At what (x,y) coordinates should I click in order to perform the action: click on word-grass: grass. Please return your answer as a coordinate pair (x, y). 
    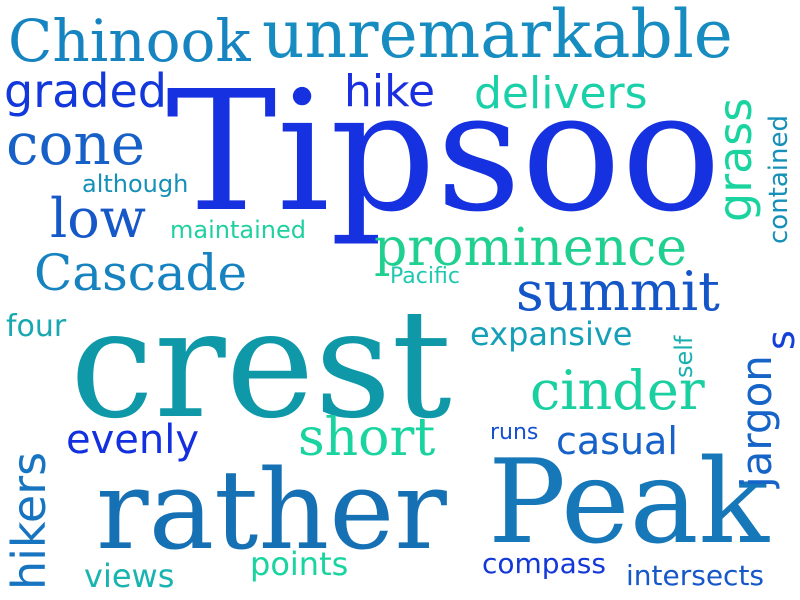
    Looking at the image, I should click on (735, 159).